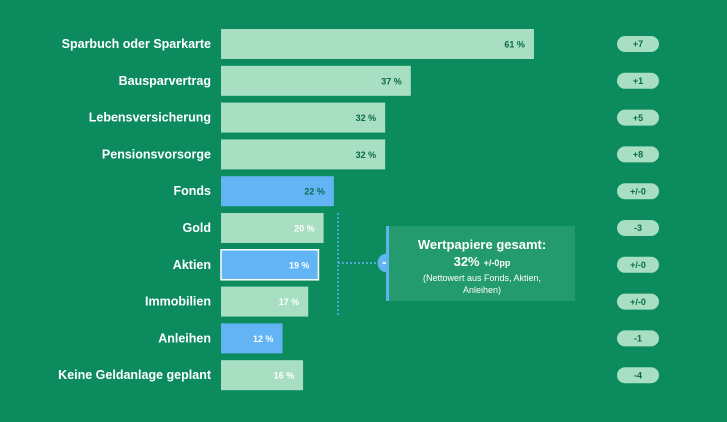 The height and width of the screenshot is (422, 727). I want to click on change-label-sparbuch-oder-sparkarte: +7, so click(638, 44).